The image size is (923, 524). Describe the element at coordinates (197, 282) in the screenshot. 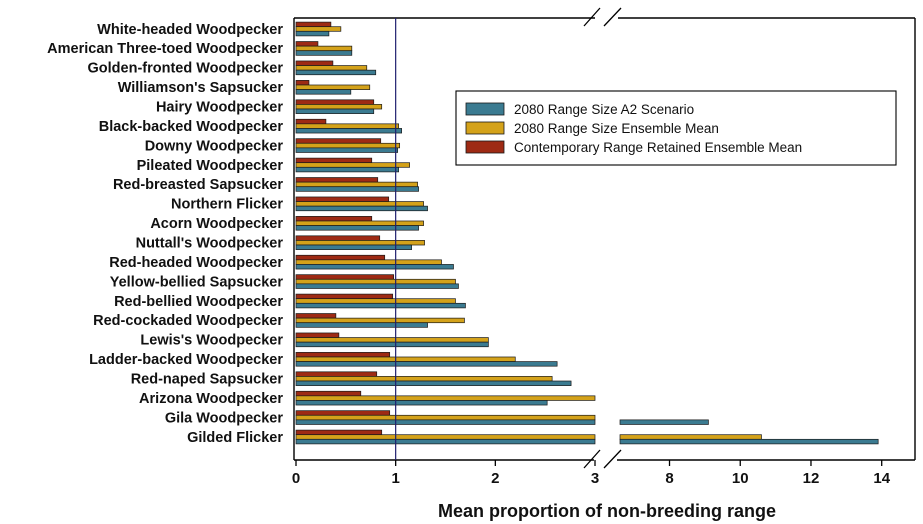

I see `category-label: Yellow-bellied Sapsucker` at that location.